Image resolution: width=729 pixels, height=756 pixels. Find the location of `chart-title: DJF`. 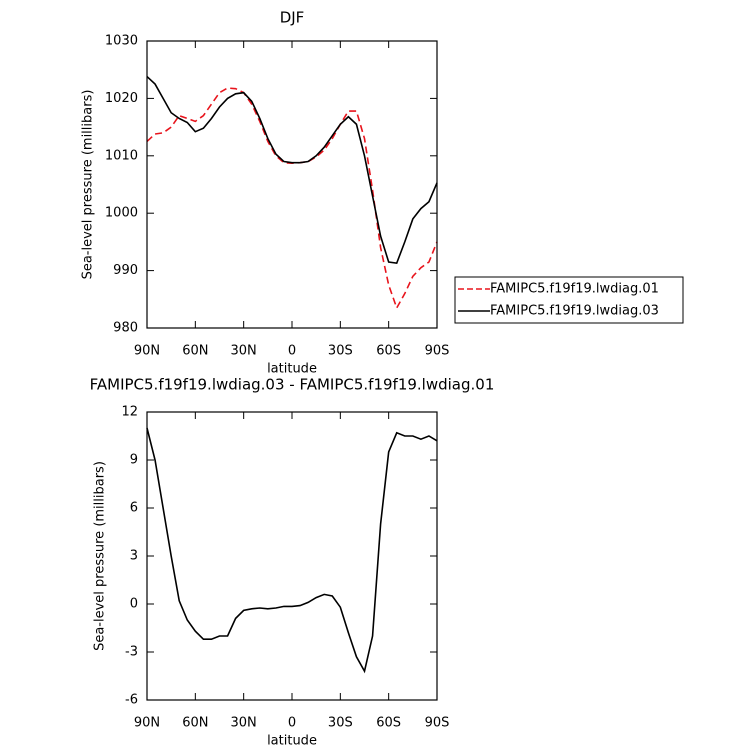

chart-title: DJF is located at coordinates (292, 18).